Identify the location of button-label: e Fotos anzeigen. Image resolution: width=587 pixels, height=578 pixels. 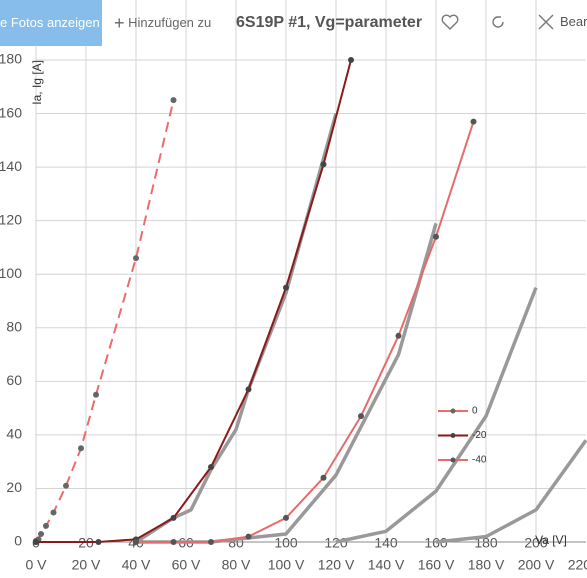
(50, 22).